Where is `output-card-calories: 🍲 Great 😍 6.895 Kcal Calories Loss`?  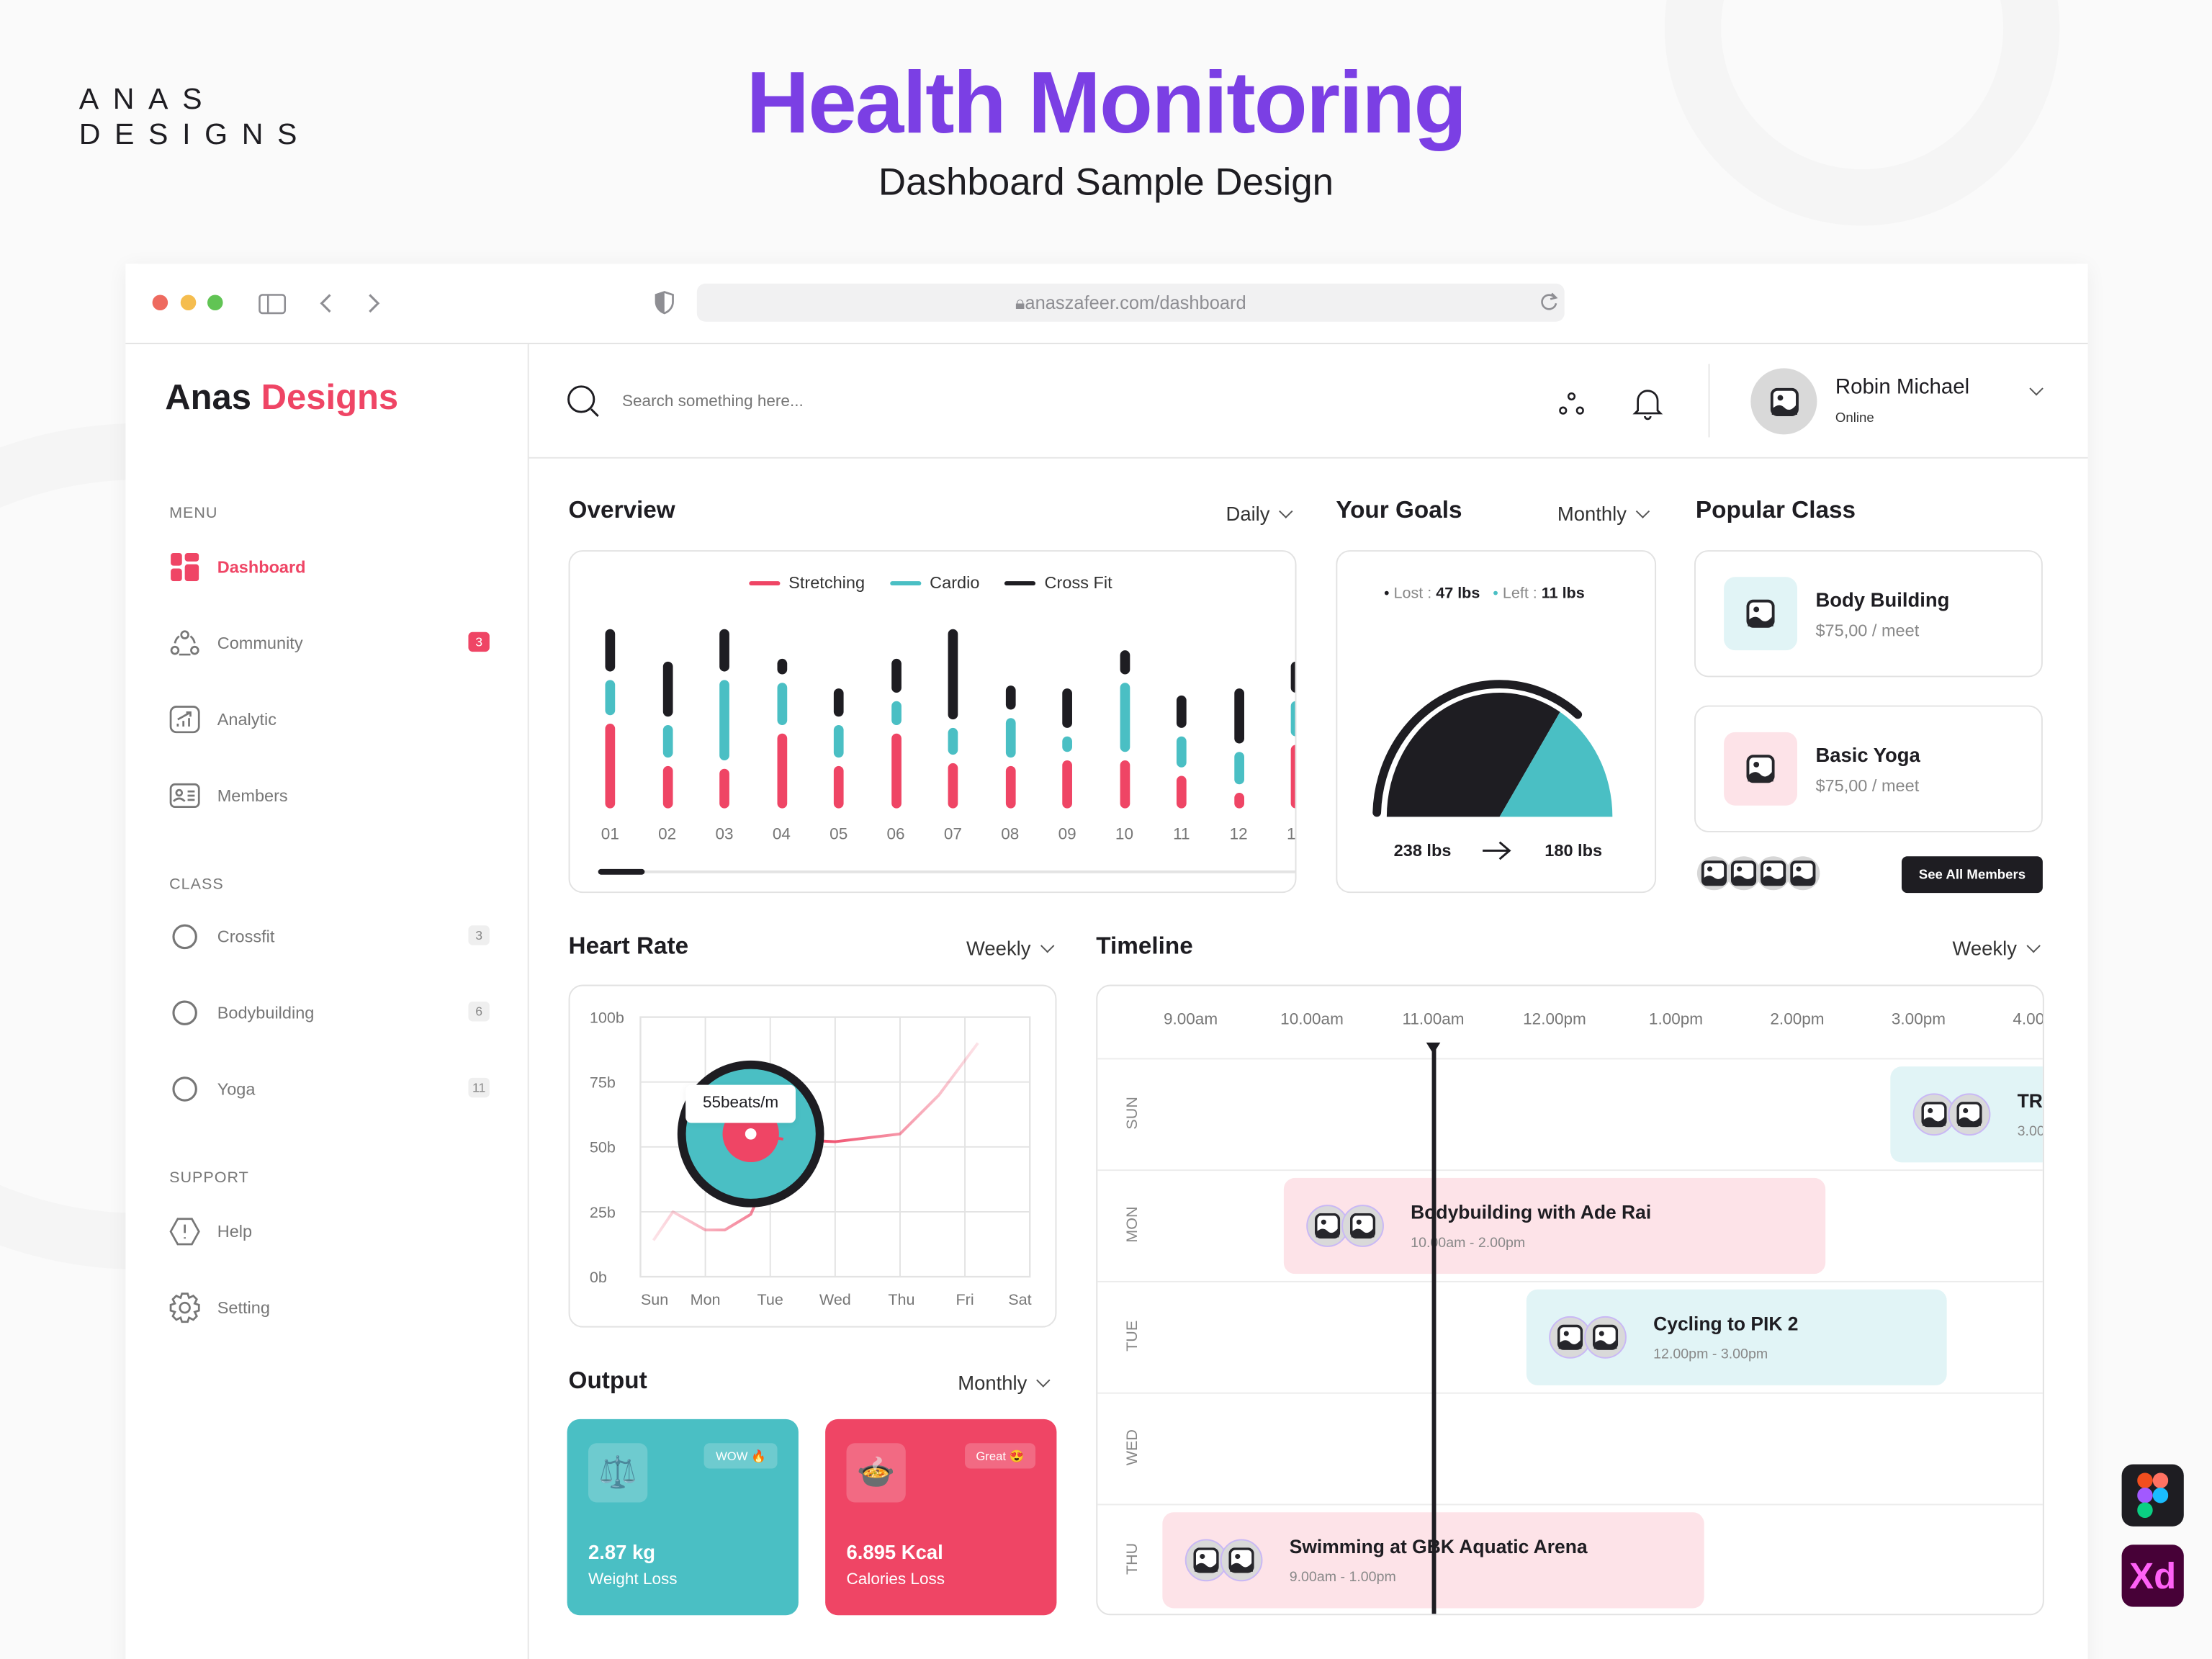
output-card-calories: 🍲 Great 😍 6.895 Kcal Calories Loss is located at coordinates (941, 1517).